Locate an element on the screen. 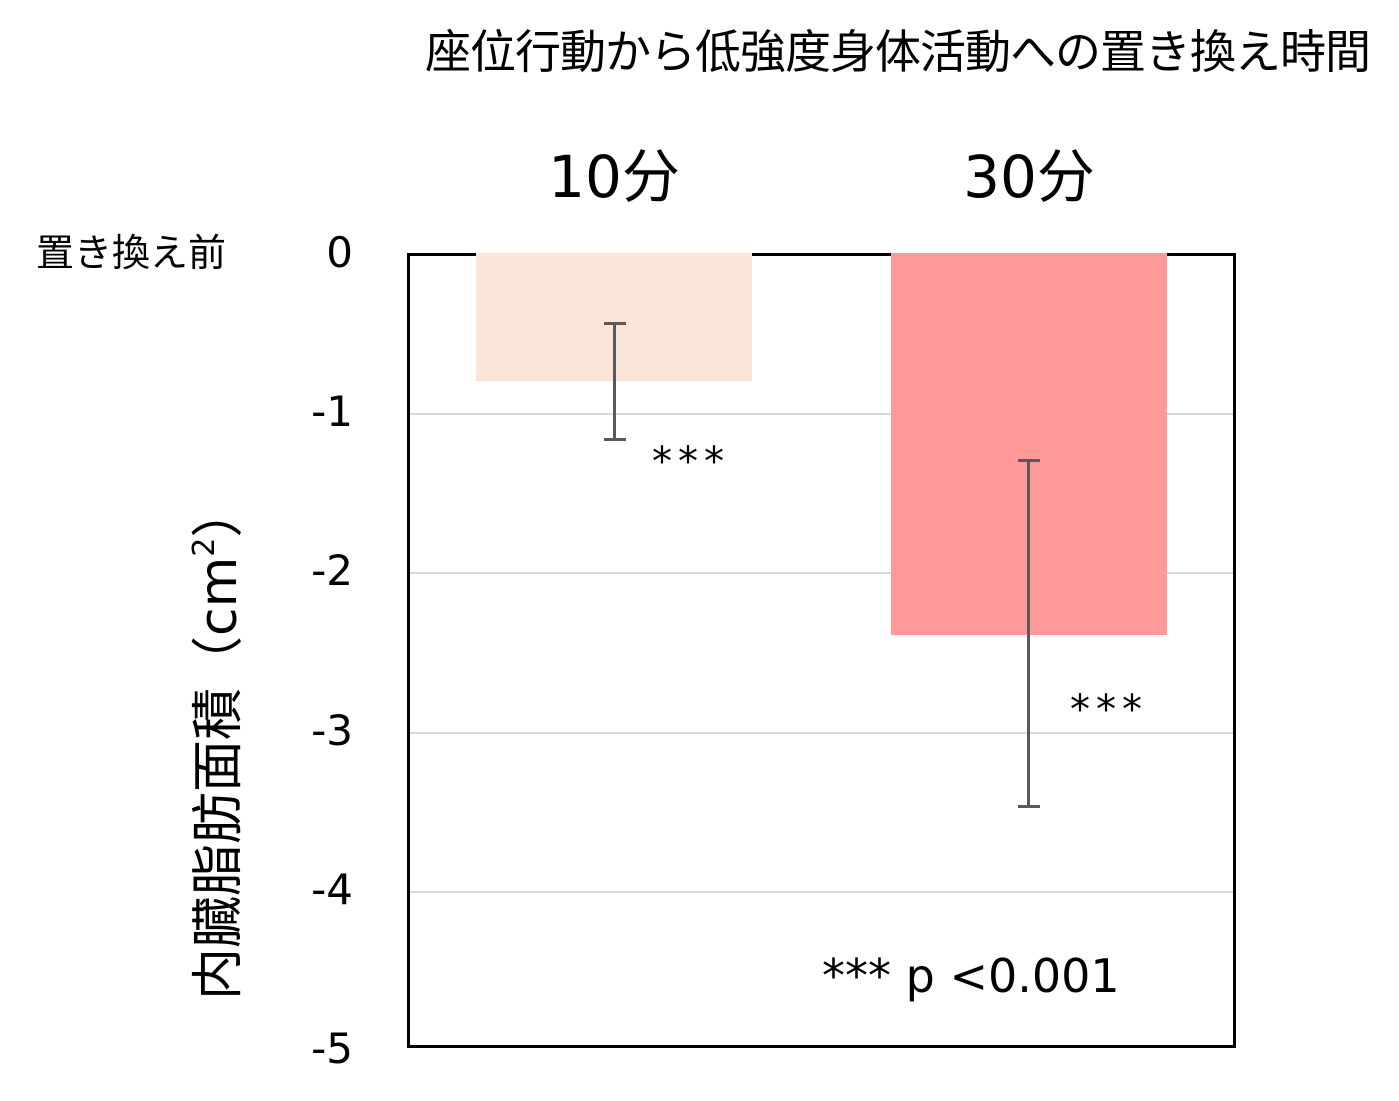  chart-title: 座位行動から低強度身体活動への置き換え時間 is located at coordinates (898, 52).